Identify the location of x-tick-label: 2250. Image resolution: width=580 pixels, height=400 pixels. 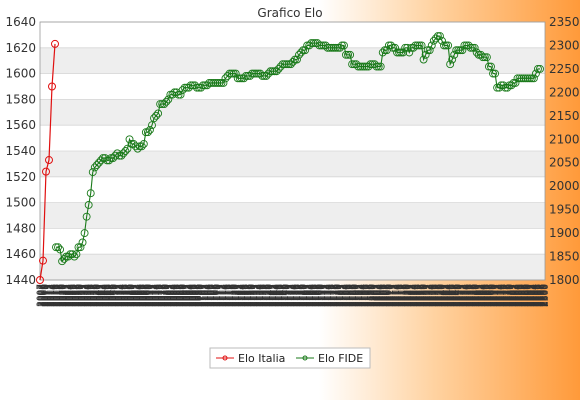
(460, 295).